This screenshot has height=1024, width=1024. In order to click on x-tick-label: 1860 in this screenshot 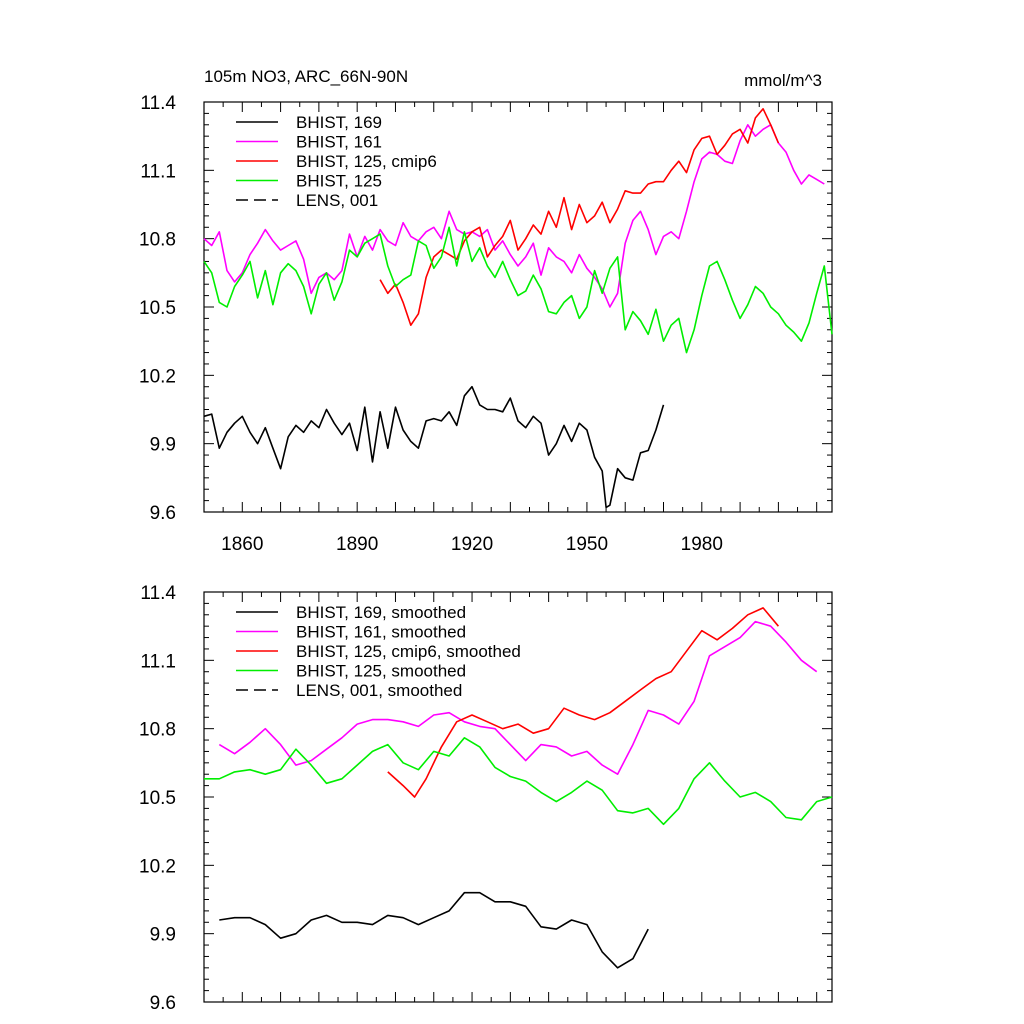, I will do `click(242, 544)`.